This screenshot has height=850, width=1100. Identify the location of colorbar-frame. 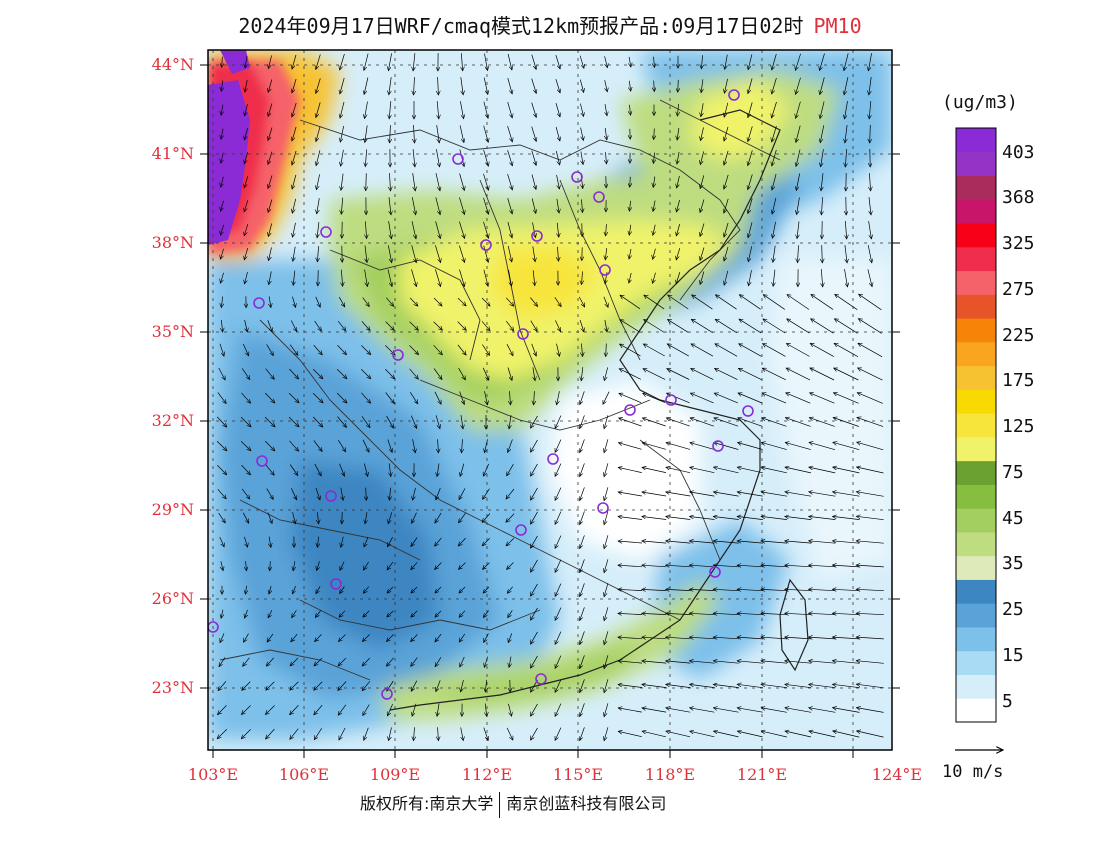
(976, 425).